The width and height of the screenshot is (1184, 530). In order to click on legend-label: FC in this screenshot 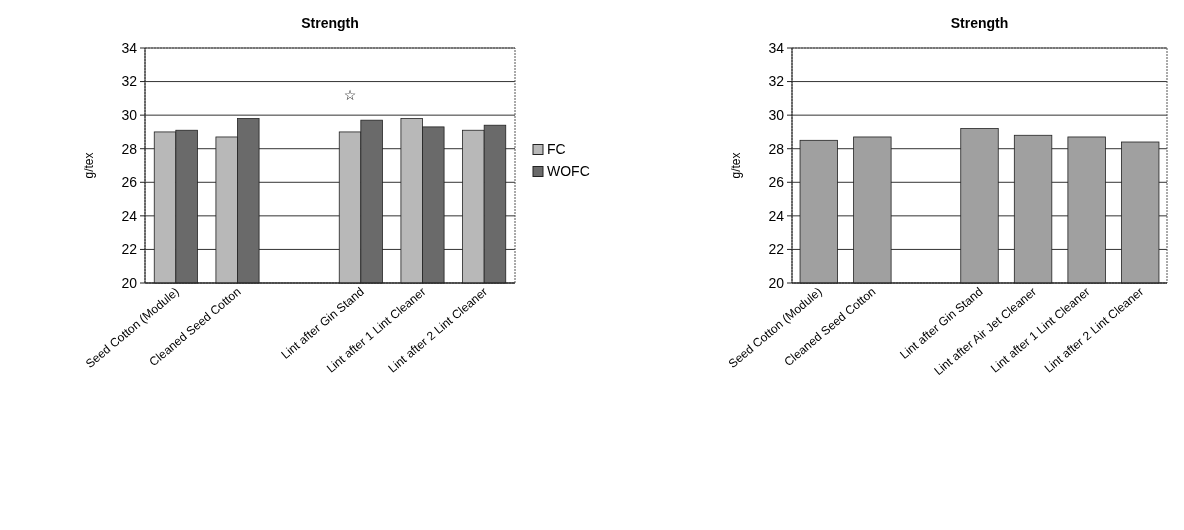, I will do `click(556, 149)`.